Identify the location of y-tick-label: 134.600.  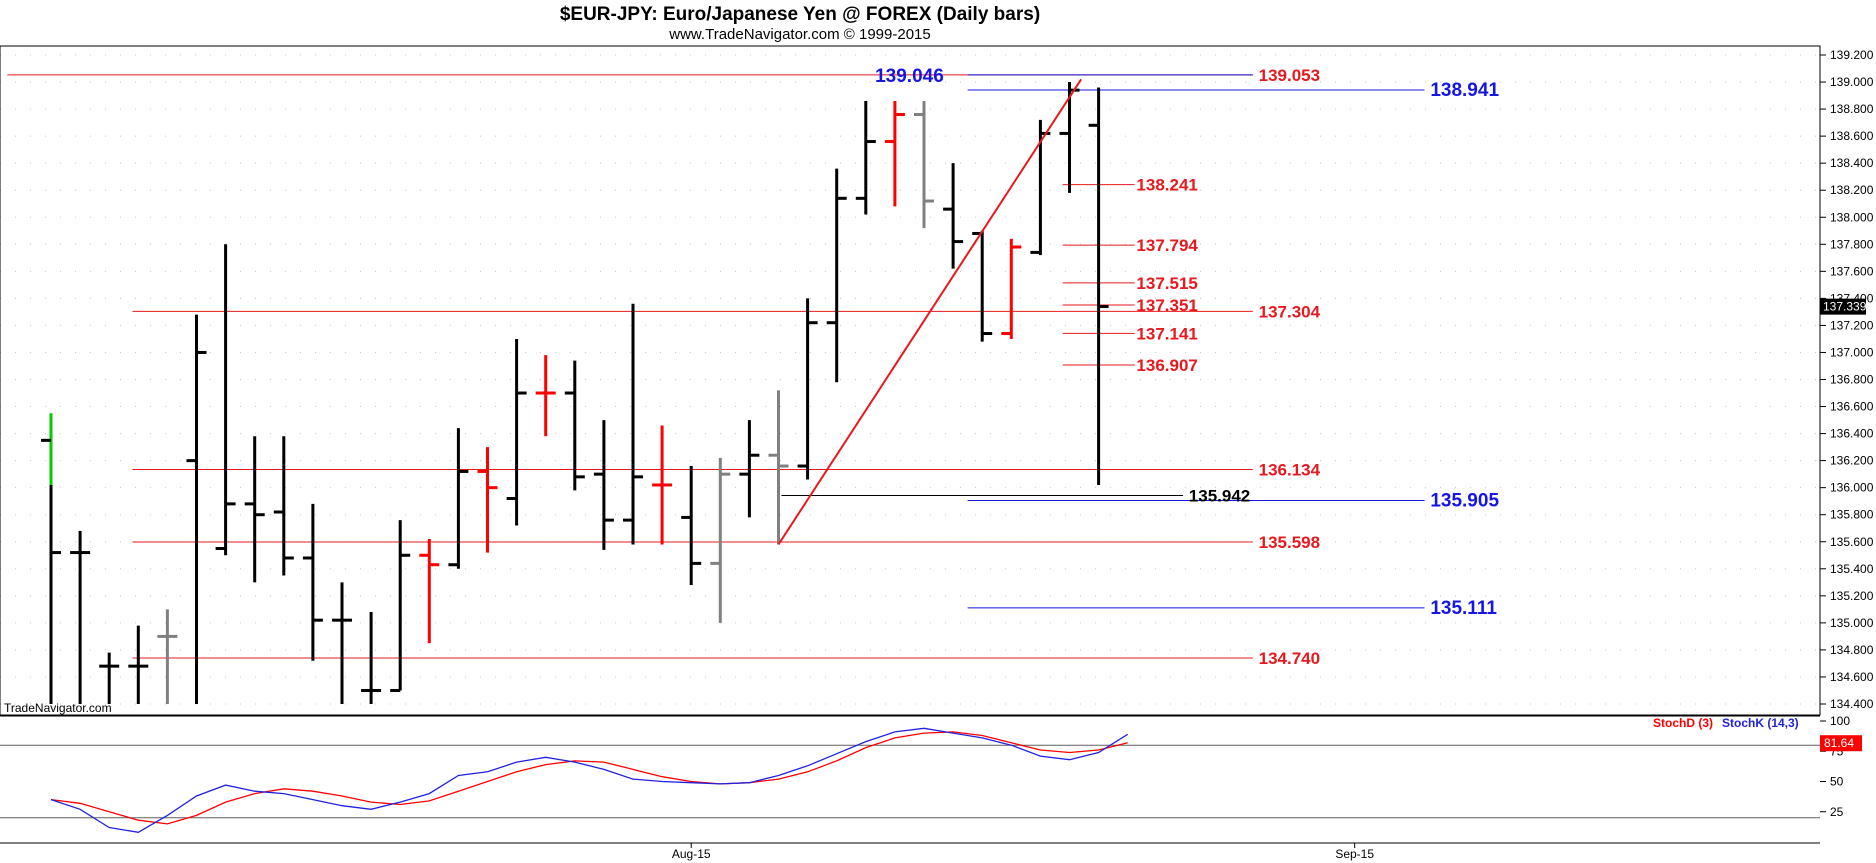
(1852, 677).